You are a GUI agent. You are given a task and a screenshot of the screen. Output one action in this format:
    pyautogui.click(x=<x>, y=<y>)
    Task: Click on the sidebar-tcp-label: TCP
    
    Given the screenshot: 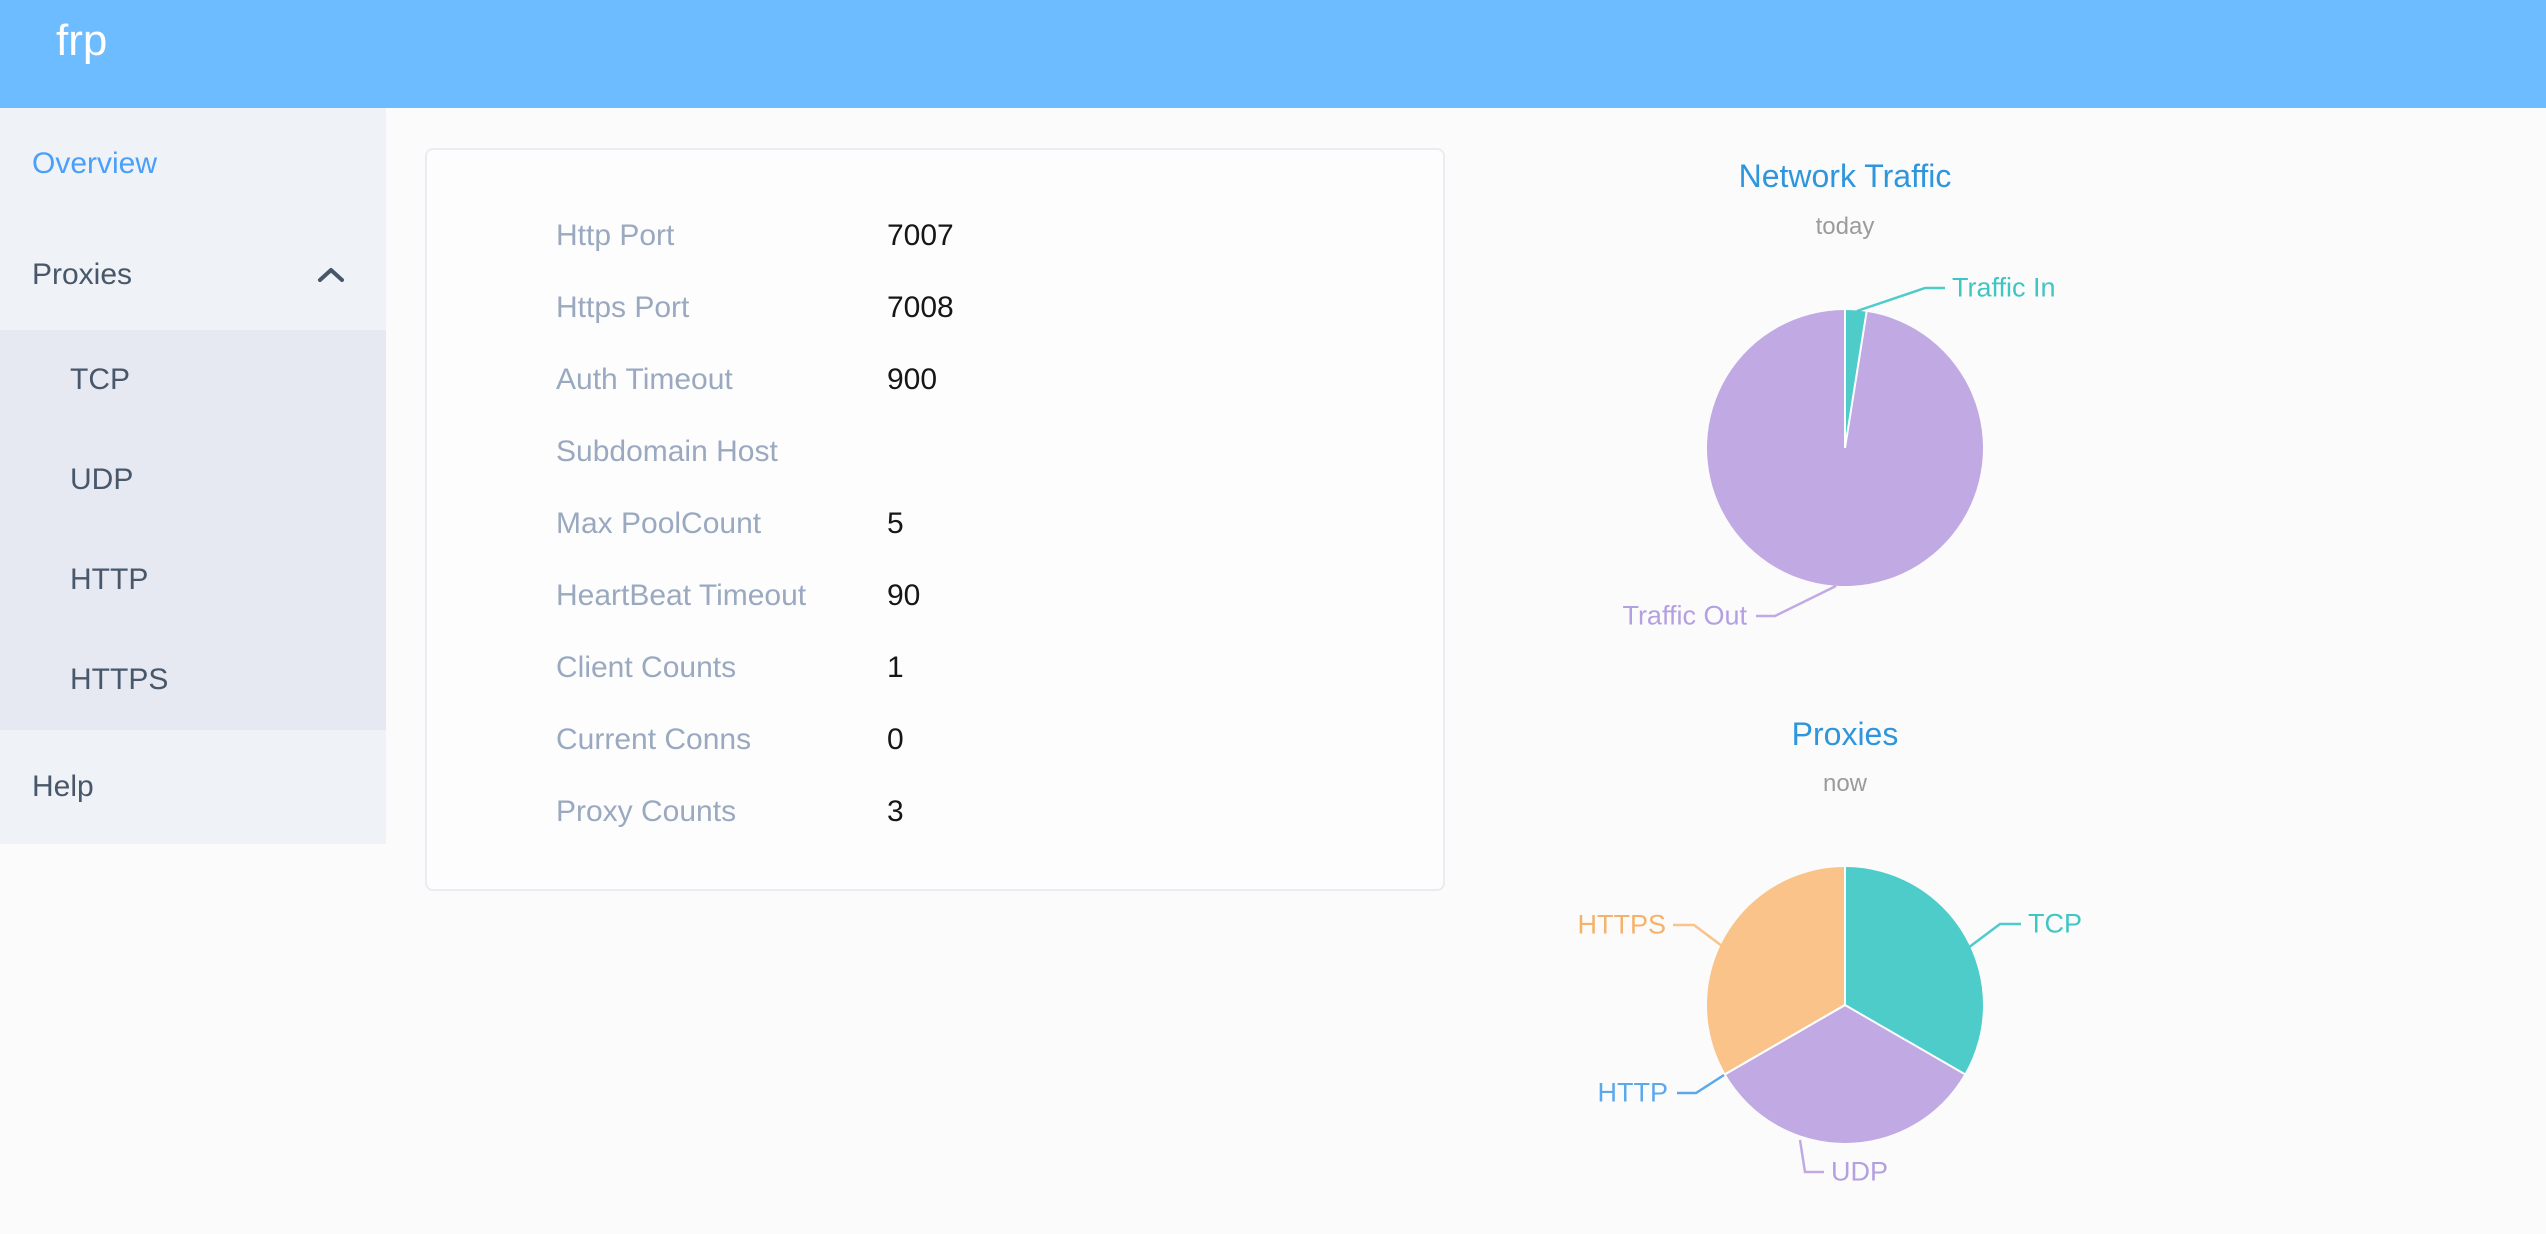 What is the action you would take?
    pyautogui.click(x=100, y=379)
    